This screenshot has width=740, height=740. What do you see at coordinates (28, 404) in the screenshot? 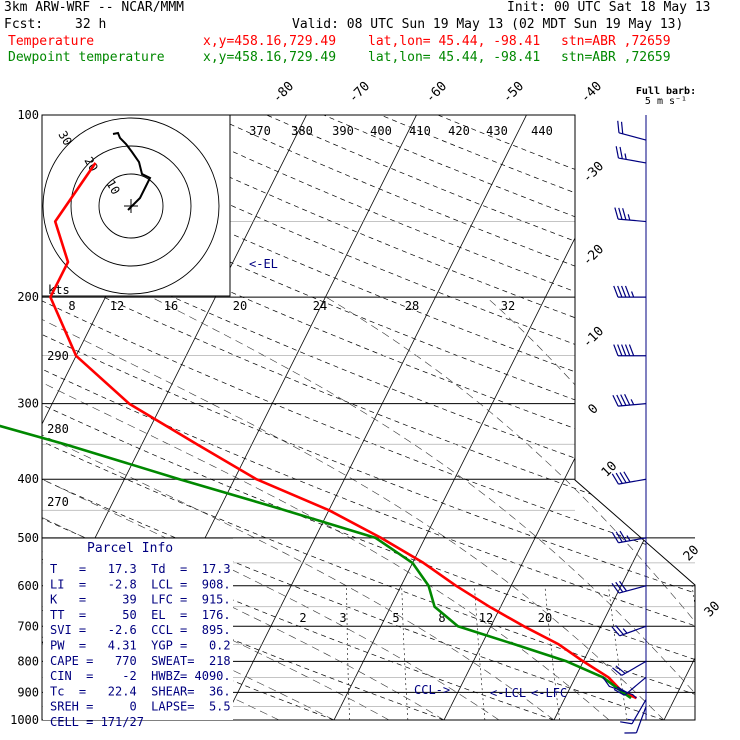
I see `pressure-tick-label: 300` at bounding box center [28, 404].